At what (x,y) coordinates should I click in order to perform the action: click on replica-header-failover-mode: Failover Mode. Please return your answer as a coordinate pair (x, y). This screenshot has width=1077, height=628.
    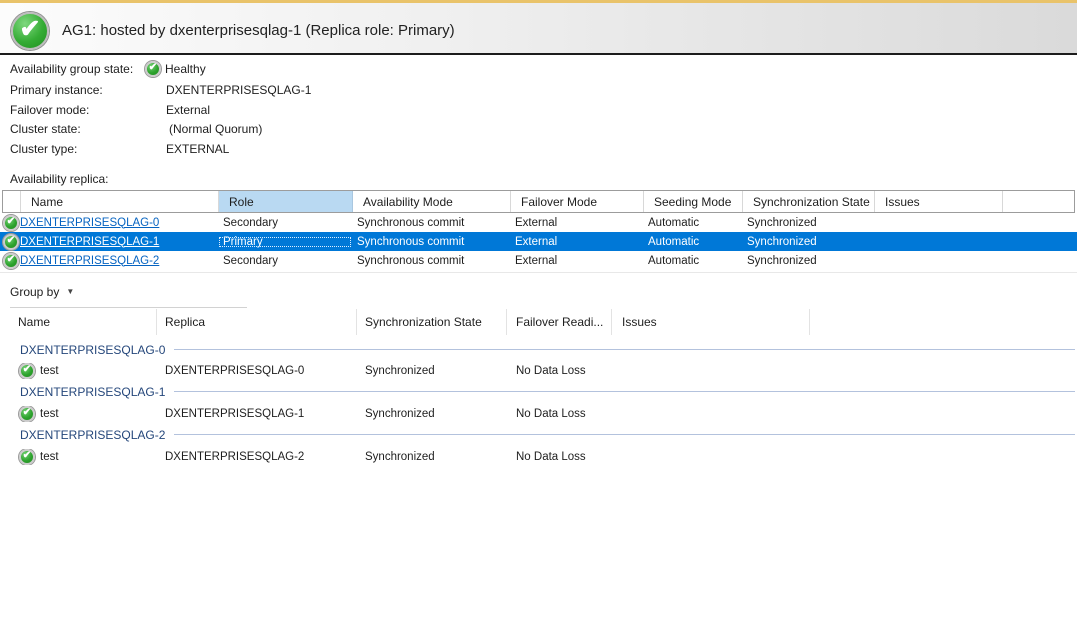
    Looking at the image, I should click on (577, 201).